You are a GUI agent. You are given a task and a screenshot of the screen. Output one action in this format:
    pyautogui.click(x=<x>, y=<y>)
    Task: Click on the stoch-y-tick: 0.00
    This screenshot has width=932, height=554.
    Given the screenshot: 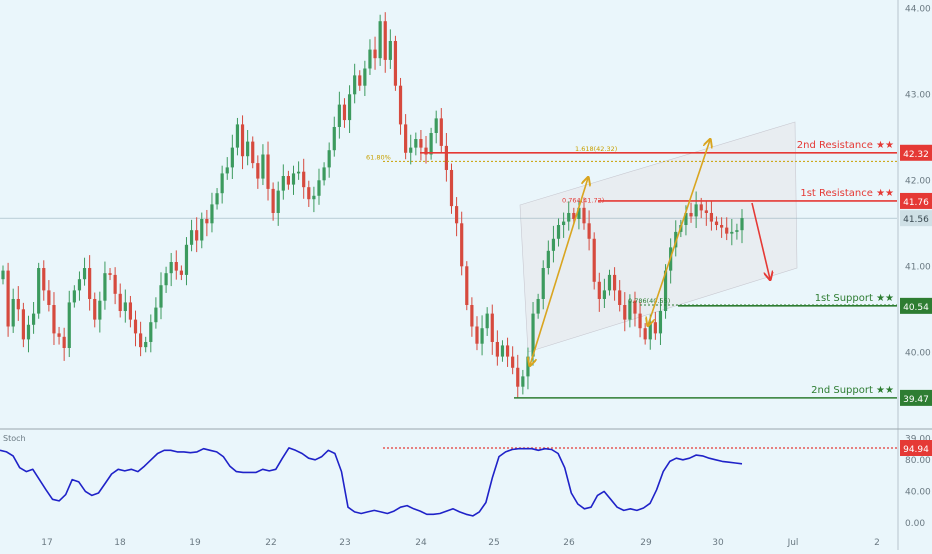 What is the action you would take?
    pyautogui.click(x=915, y=524)
    